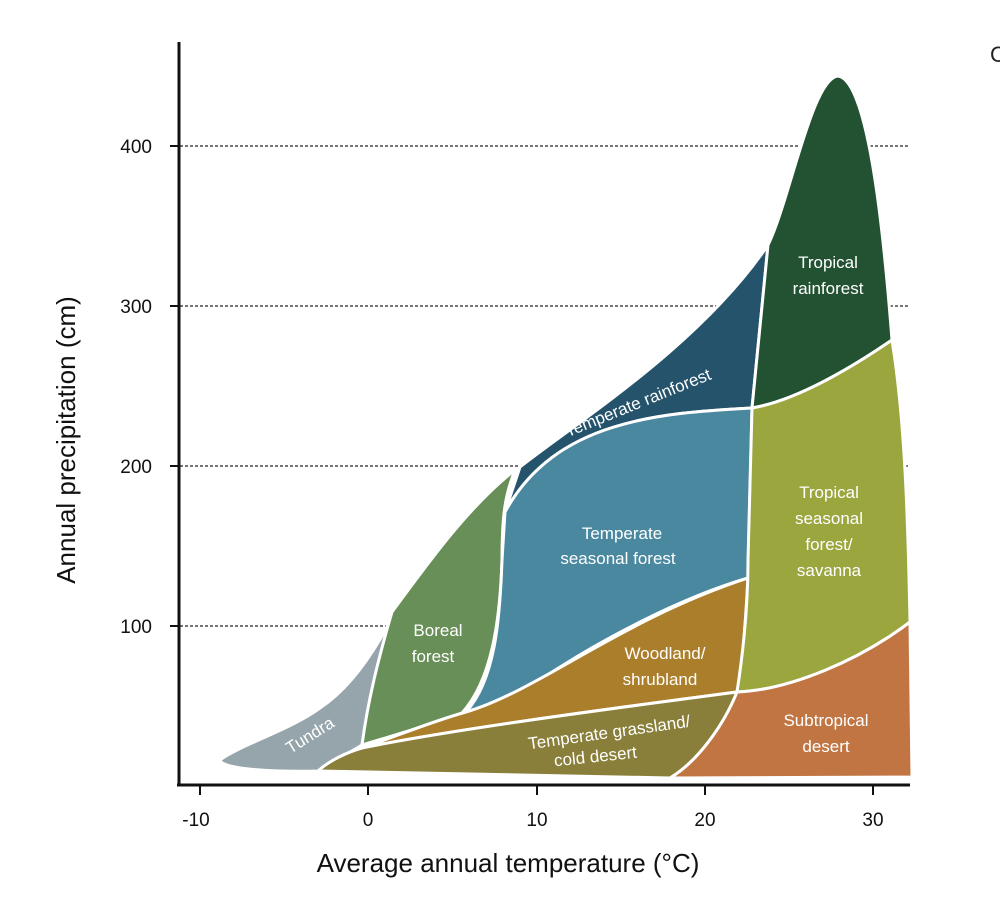 The height and width of the screenshot is (916, 1000). What do you see at coordinates (536, 820) in the screenshot?
I see `x-tick-label: 10` at bounding box center [536, 820].